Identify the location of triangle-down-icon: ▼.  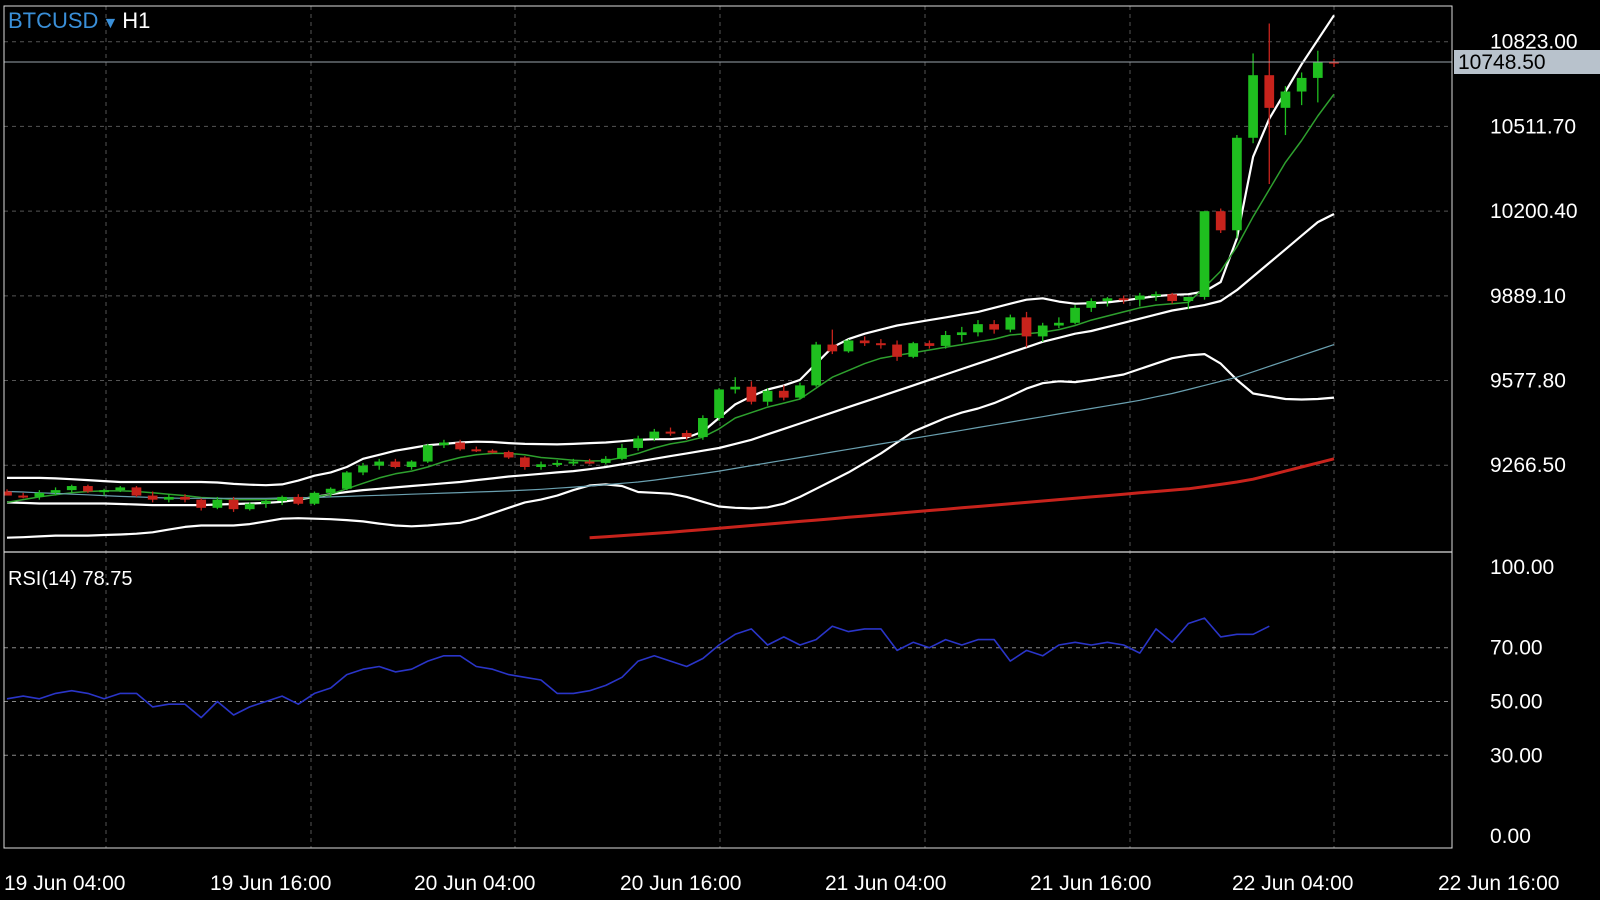
(110, 23).